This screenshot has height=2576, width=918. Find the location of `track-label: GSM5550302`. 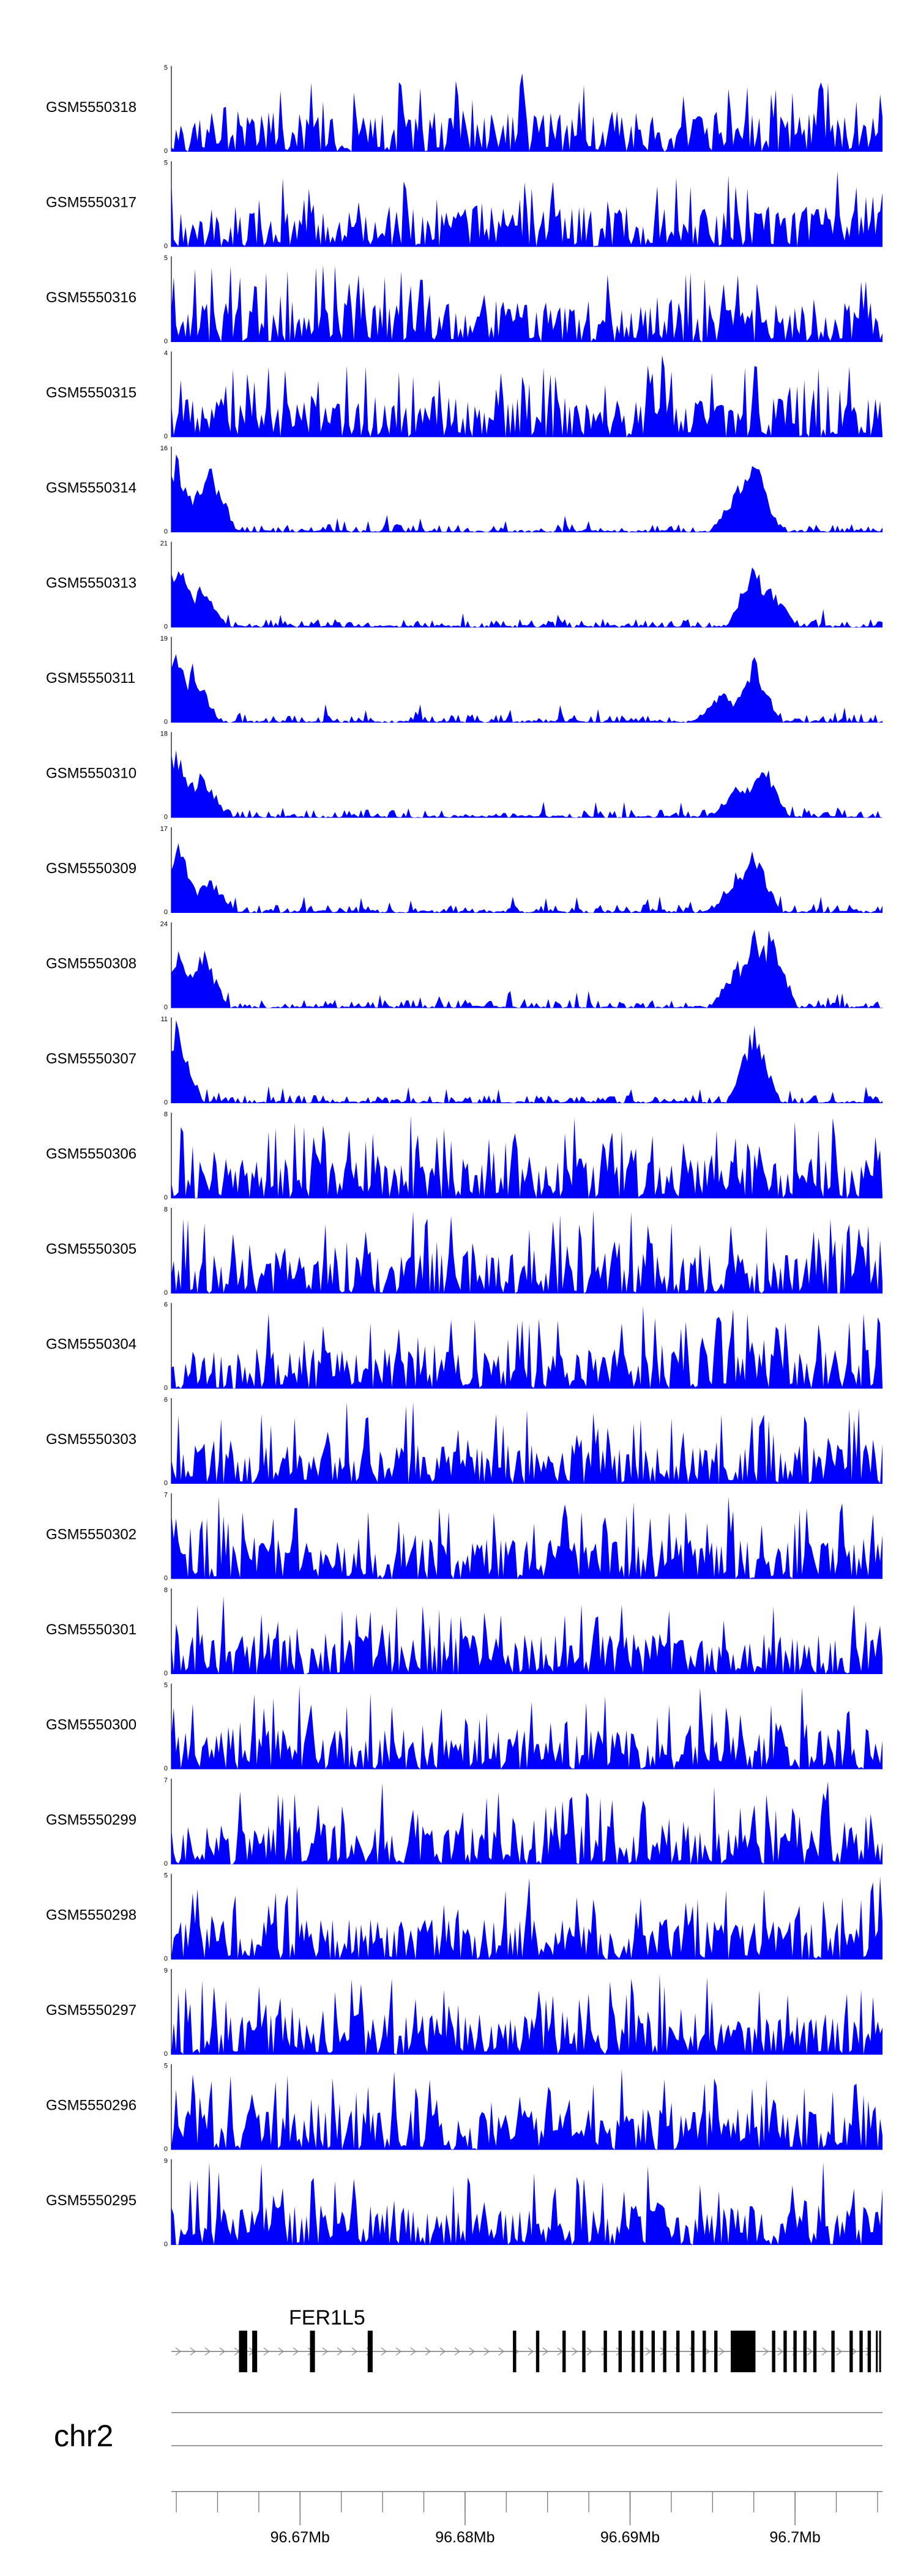

track-label: GSM5550302 is located at coordinates (91, 1535).